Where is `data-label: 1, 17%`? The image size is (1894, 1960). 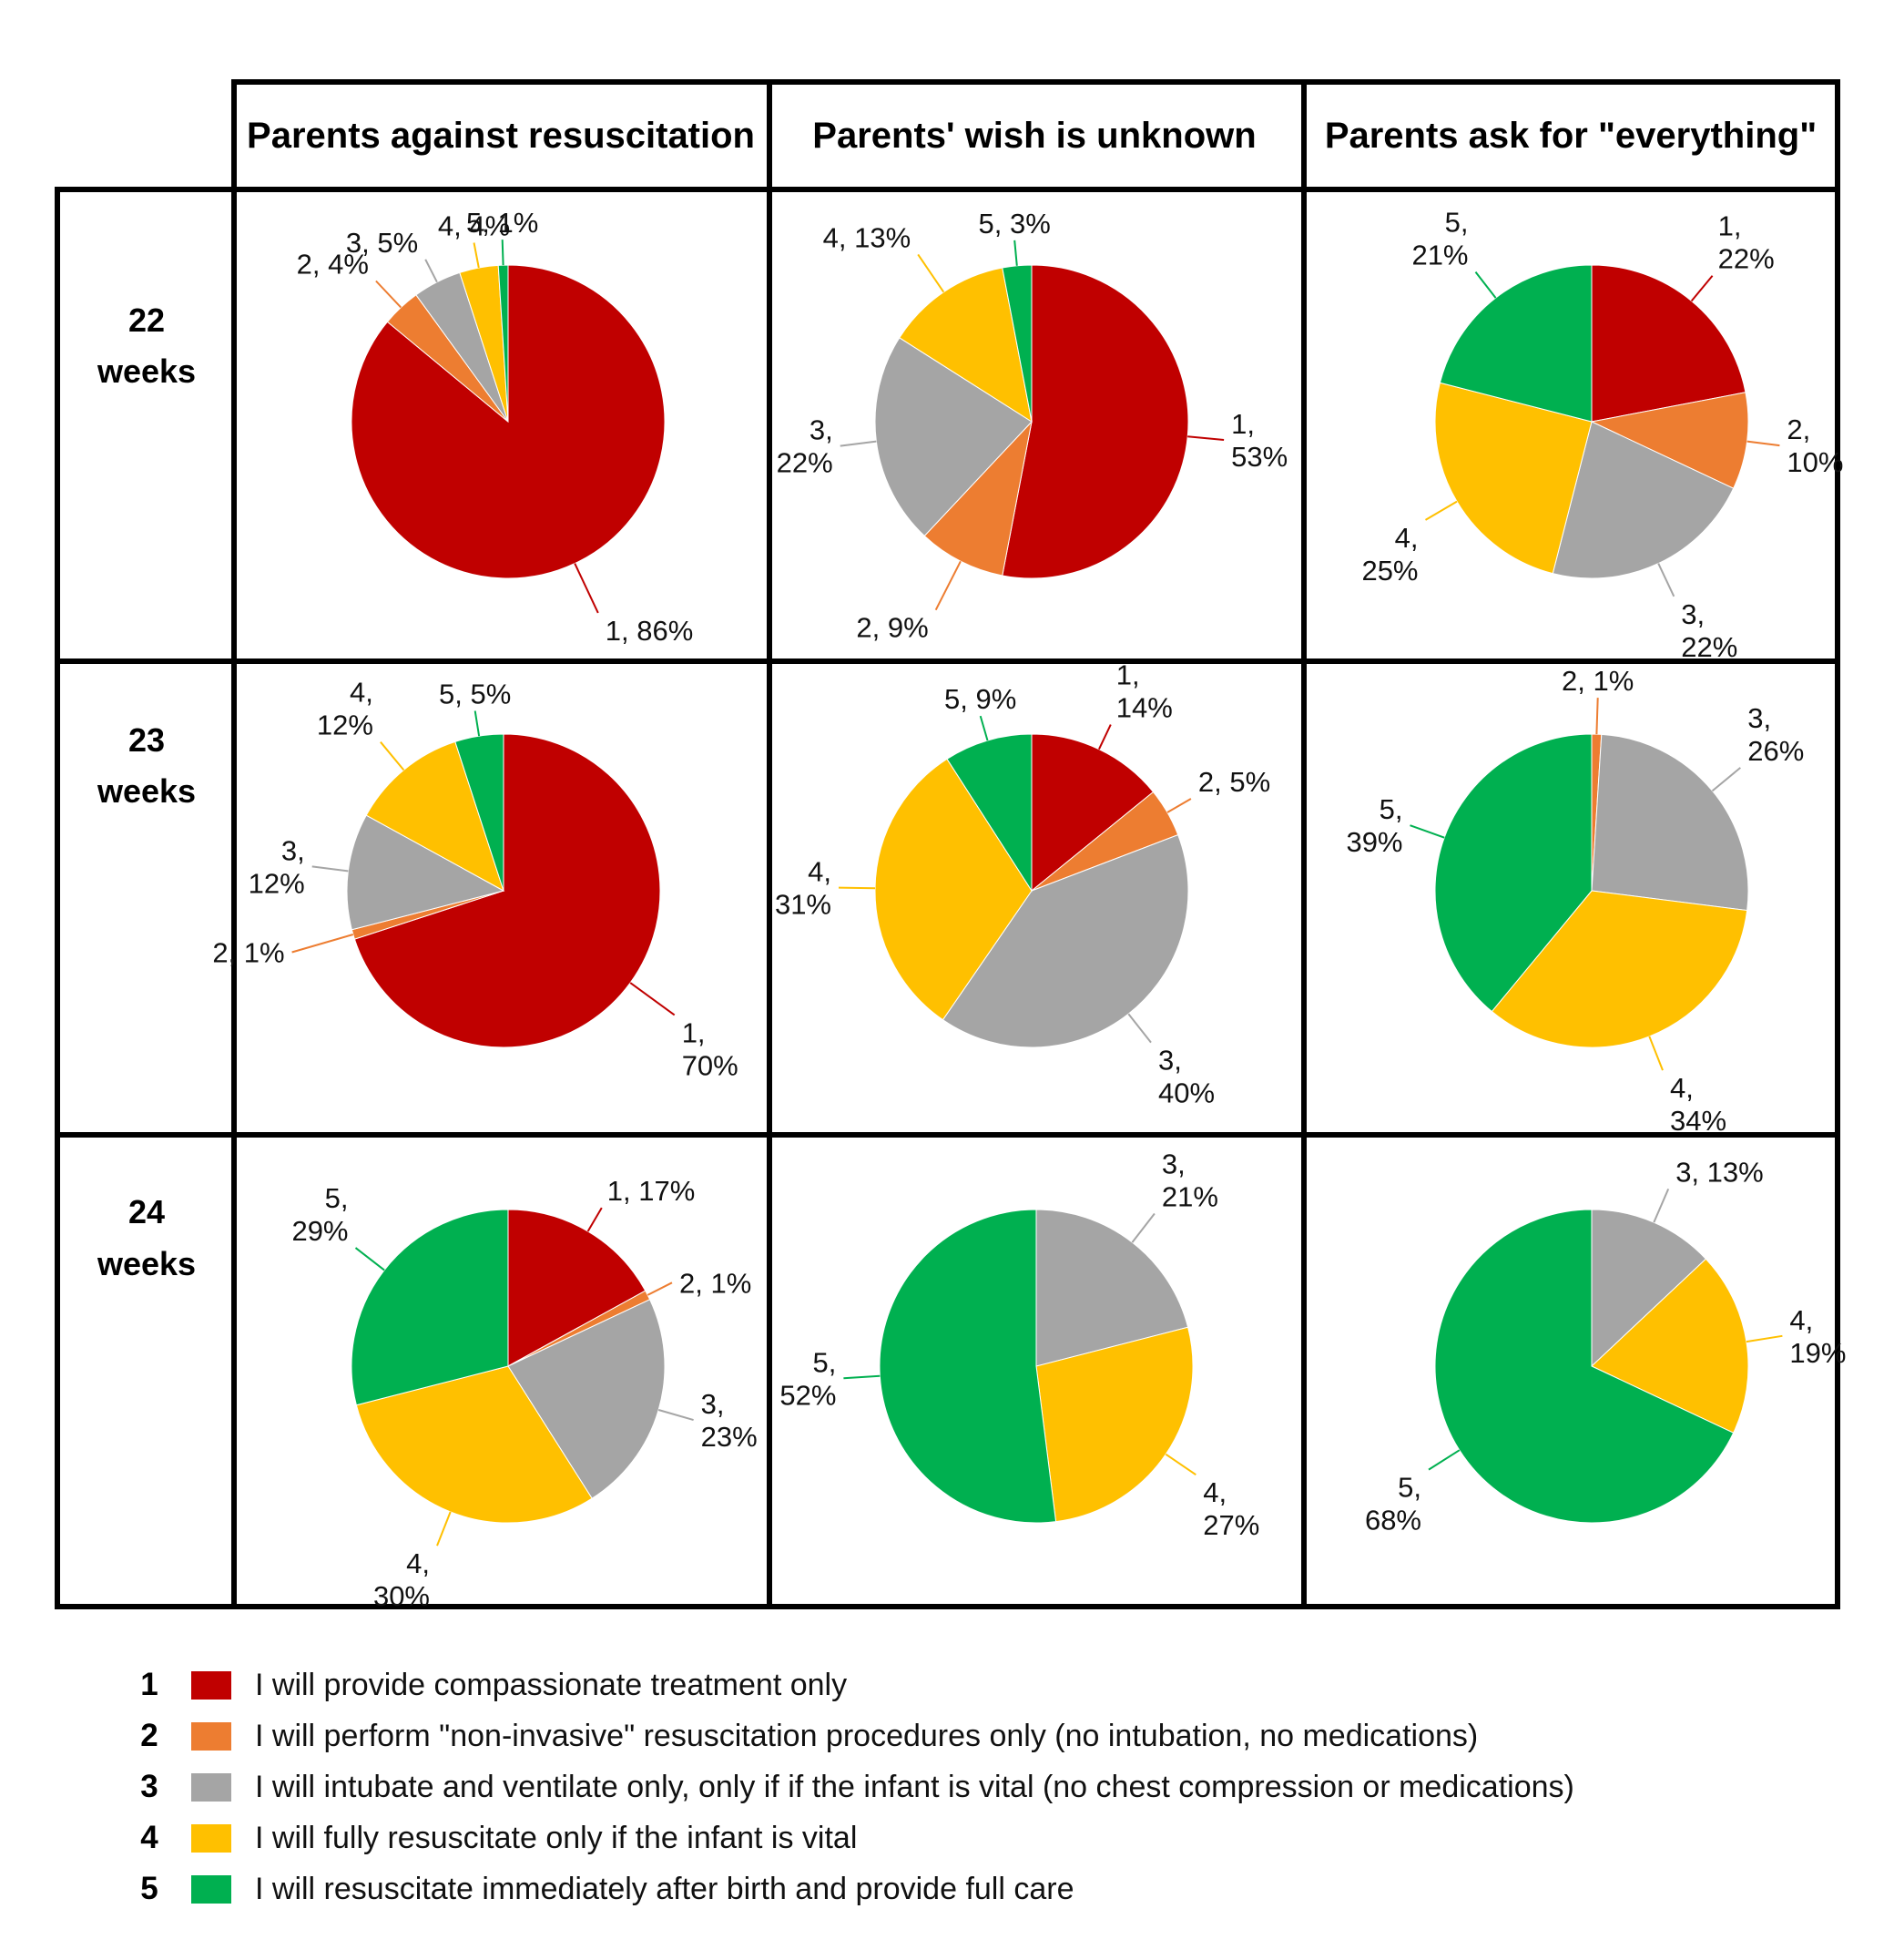
data-label: 1, 17% is located at coordinates (651, 1191).